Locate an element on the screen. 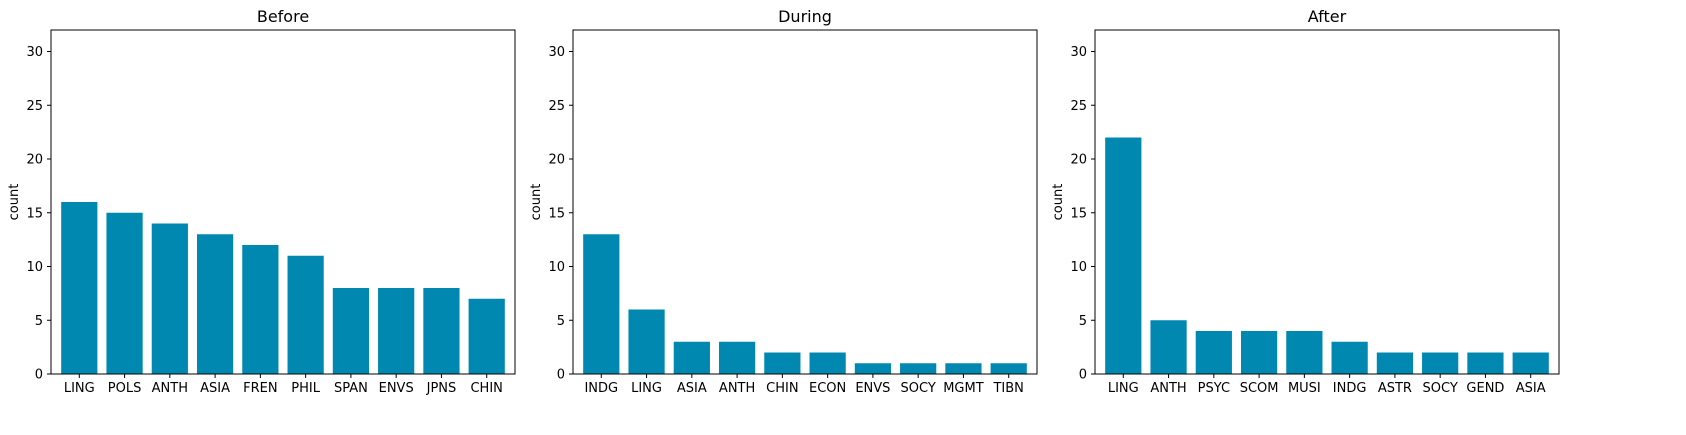 This screenshot has width=1686, height=435. chart-title: After is located at coordinates (1327, 16).